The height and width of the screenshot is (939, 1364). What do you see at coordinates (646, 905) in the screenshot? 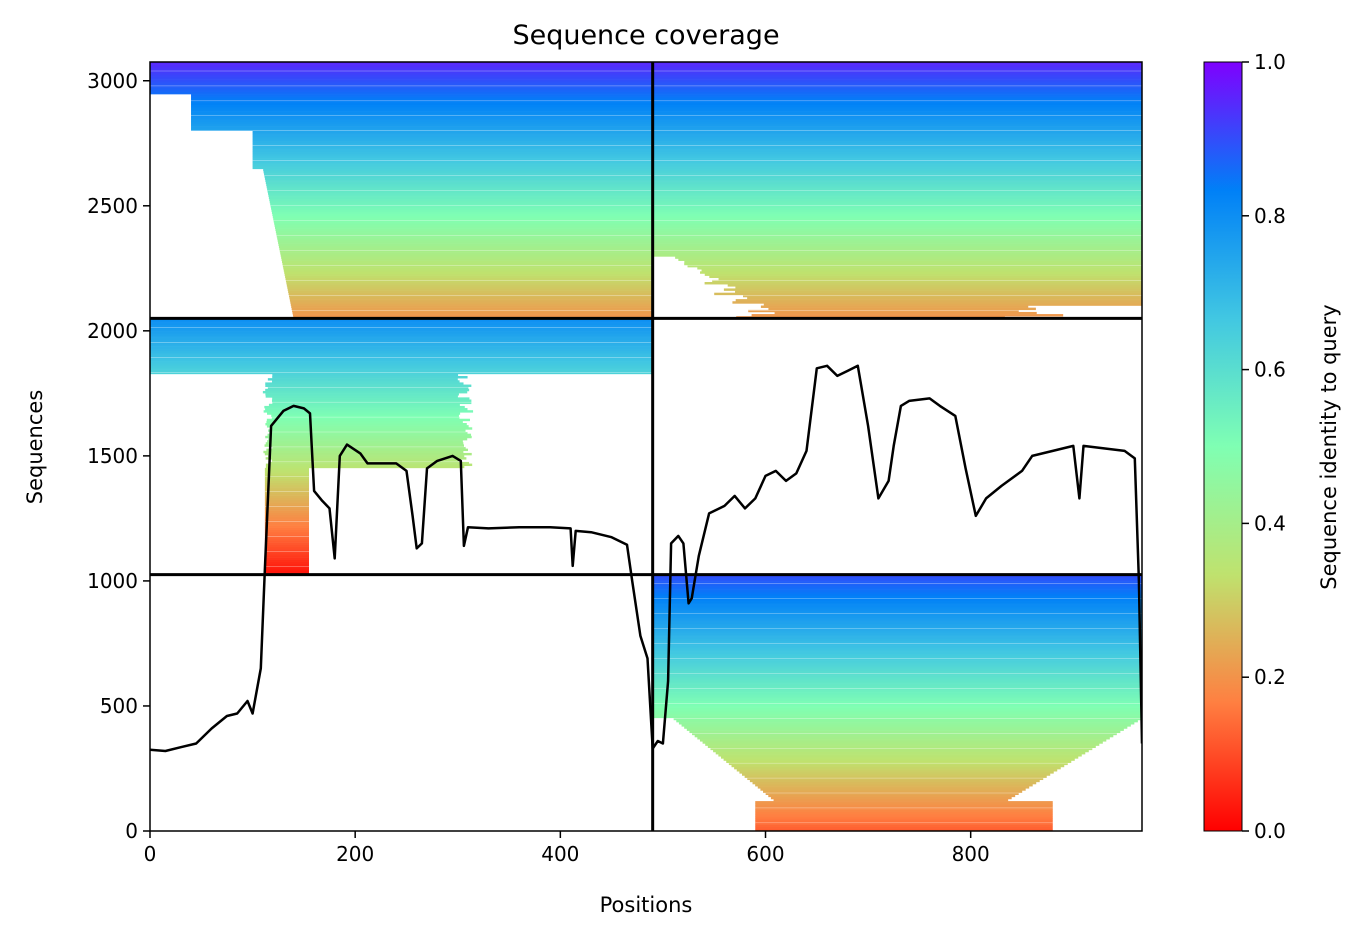
I see `x-axis-label: Positions` at bounding box center [646, 905].